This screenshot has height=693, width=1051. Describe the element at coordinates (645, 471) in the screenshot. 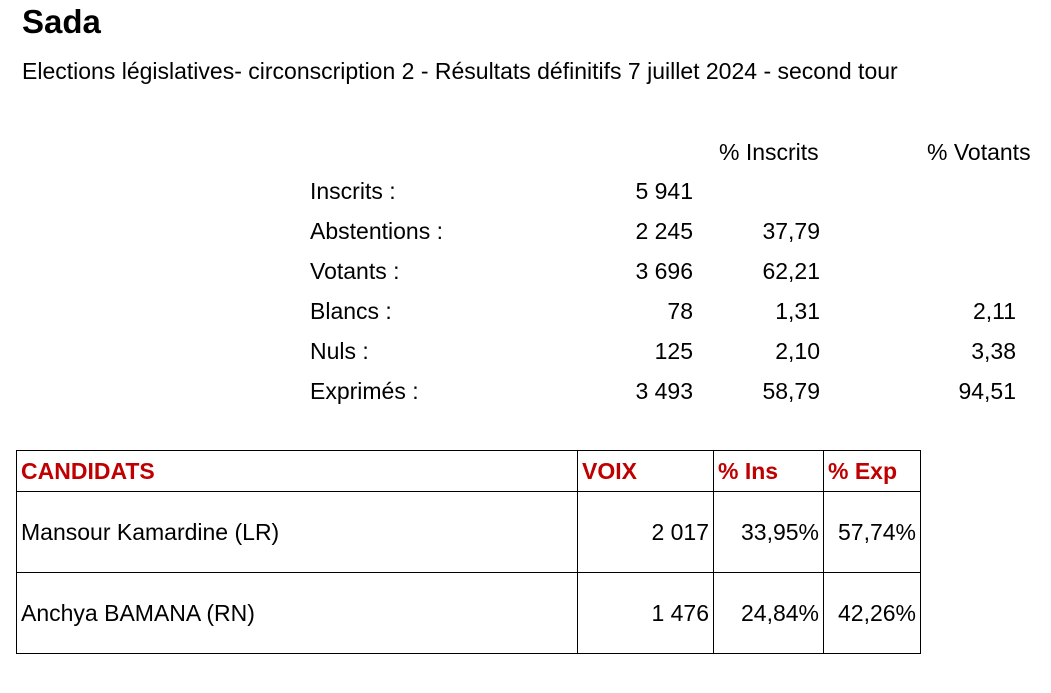

I see `col-header-voix: VOIX` at that location.